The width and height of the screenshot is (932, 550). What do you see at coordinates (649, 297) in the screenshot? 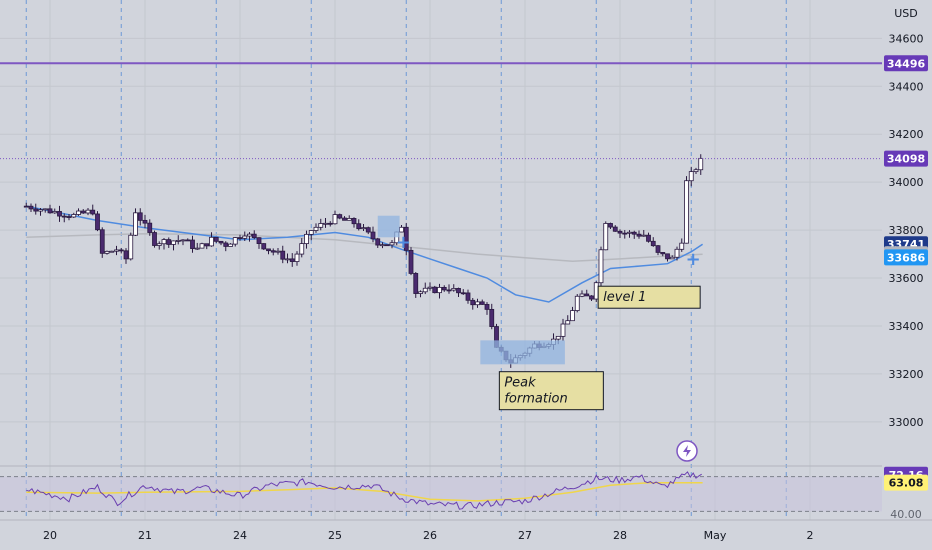
I see `annotation-box-level1` at bounding box center [649, 297].